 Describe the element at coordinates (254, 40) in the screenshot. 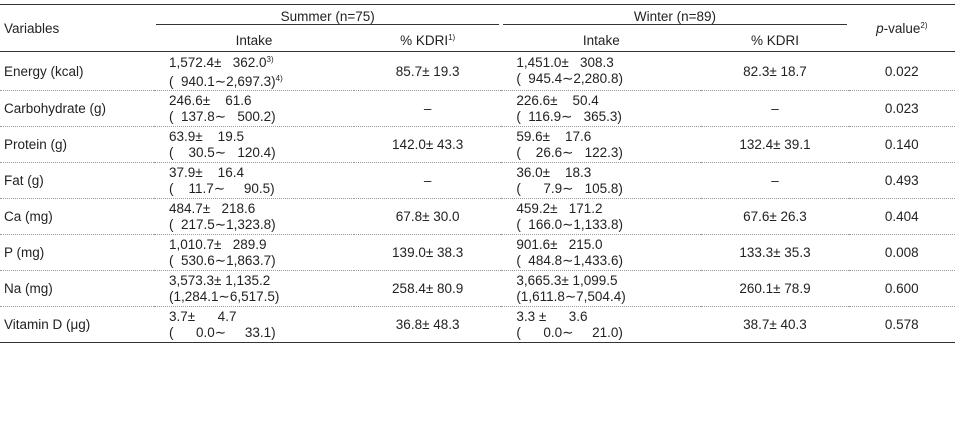

I see `summer-intake-header: Intake` at that location.